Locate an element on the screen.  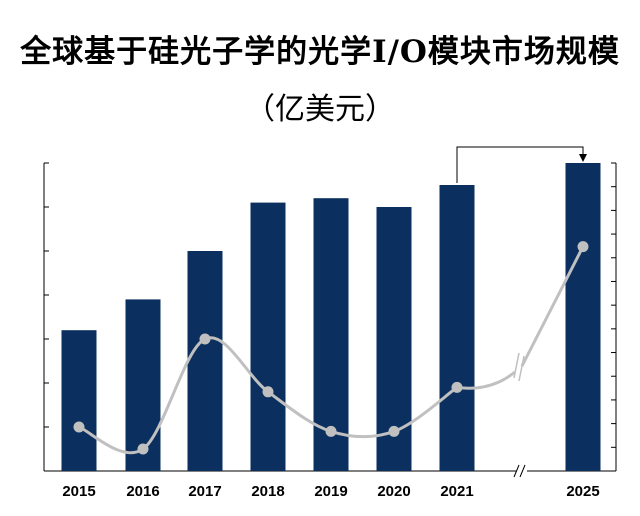
x-tick-label: 2020 is located at coordinates (393, 491).